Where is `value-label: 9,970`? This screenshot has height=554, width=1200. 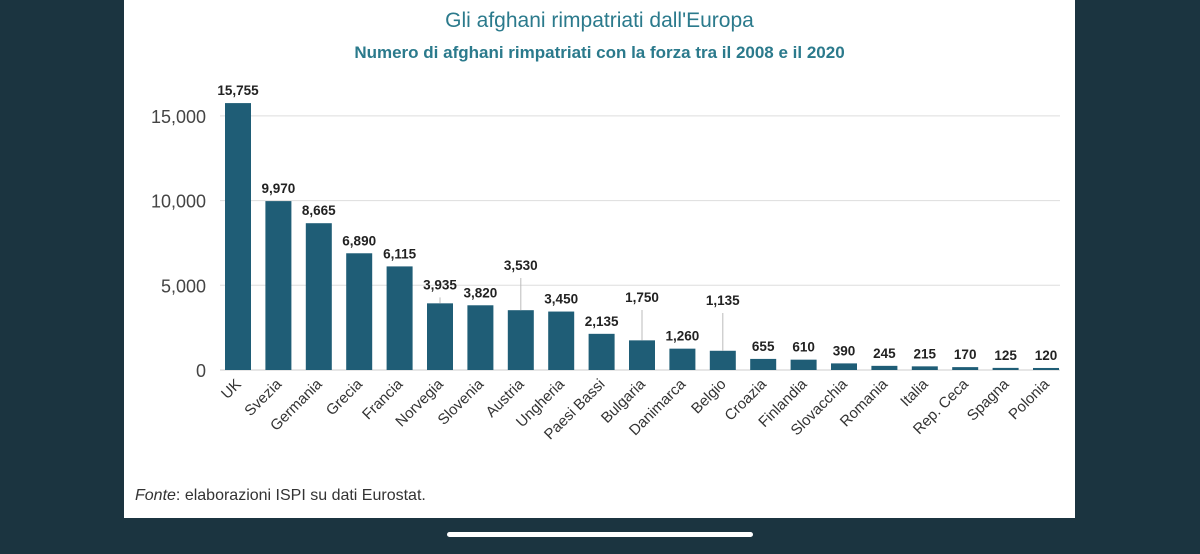 value-label: 9,970 is located at coordinates (279, 188).